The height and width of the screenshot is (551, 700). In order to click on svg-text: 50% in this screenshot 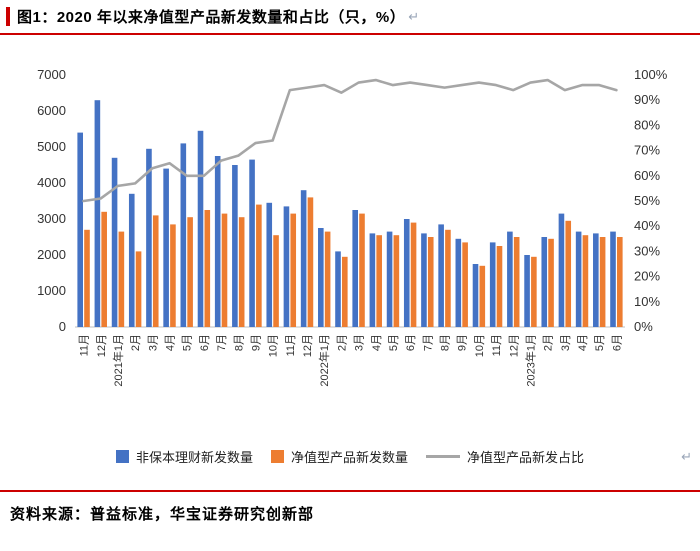, I will do `click(647, 200)`.